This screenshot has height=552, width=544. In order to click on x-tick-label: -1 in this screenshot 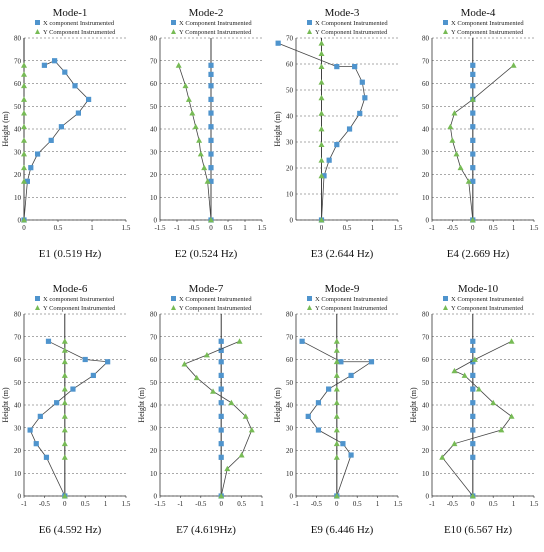, I will do `click(24, 504)`.